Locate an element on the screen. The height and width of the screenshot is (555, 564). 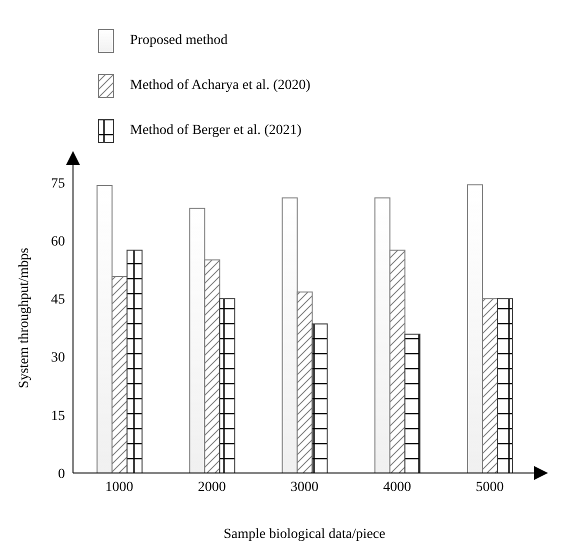
y-axis-title: System throughput/mbps is located at coordinates (24, 318).